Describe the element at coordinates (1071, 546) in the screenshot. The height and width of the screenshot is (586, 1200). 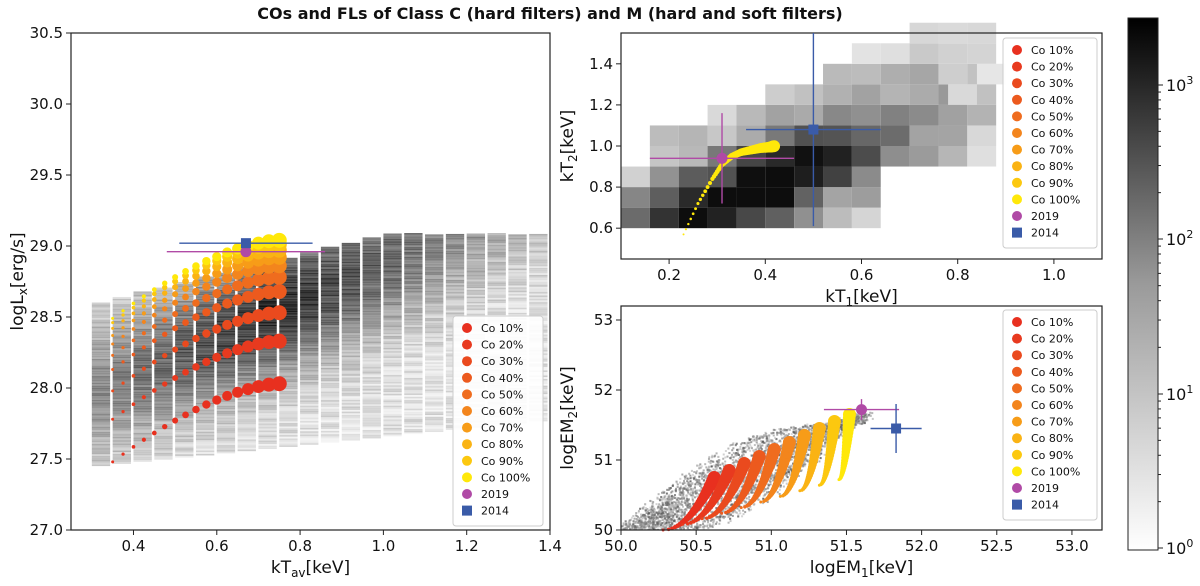
I see `x-tick-label: 53.0` at that location.